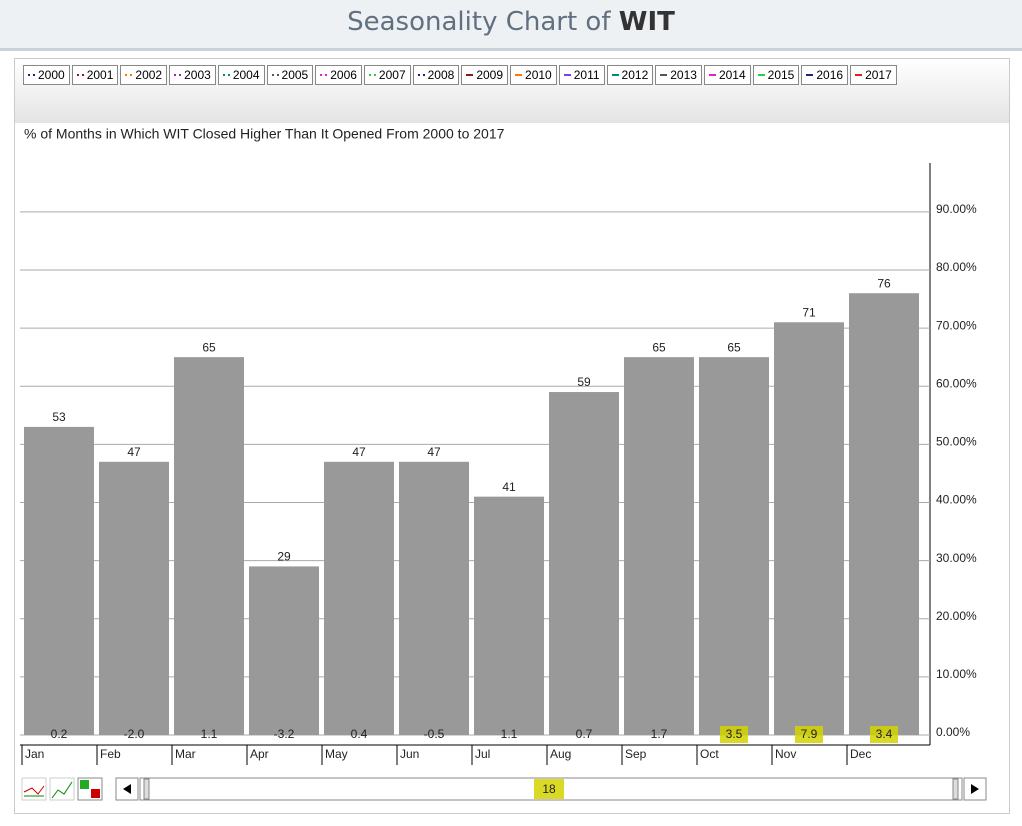  Describe the element at coordinates (387, 75) in the screenshot. I see `legend-item: 2007` at that location.